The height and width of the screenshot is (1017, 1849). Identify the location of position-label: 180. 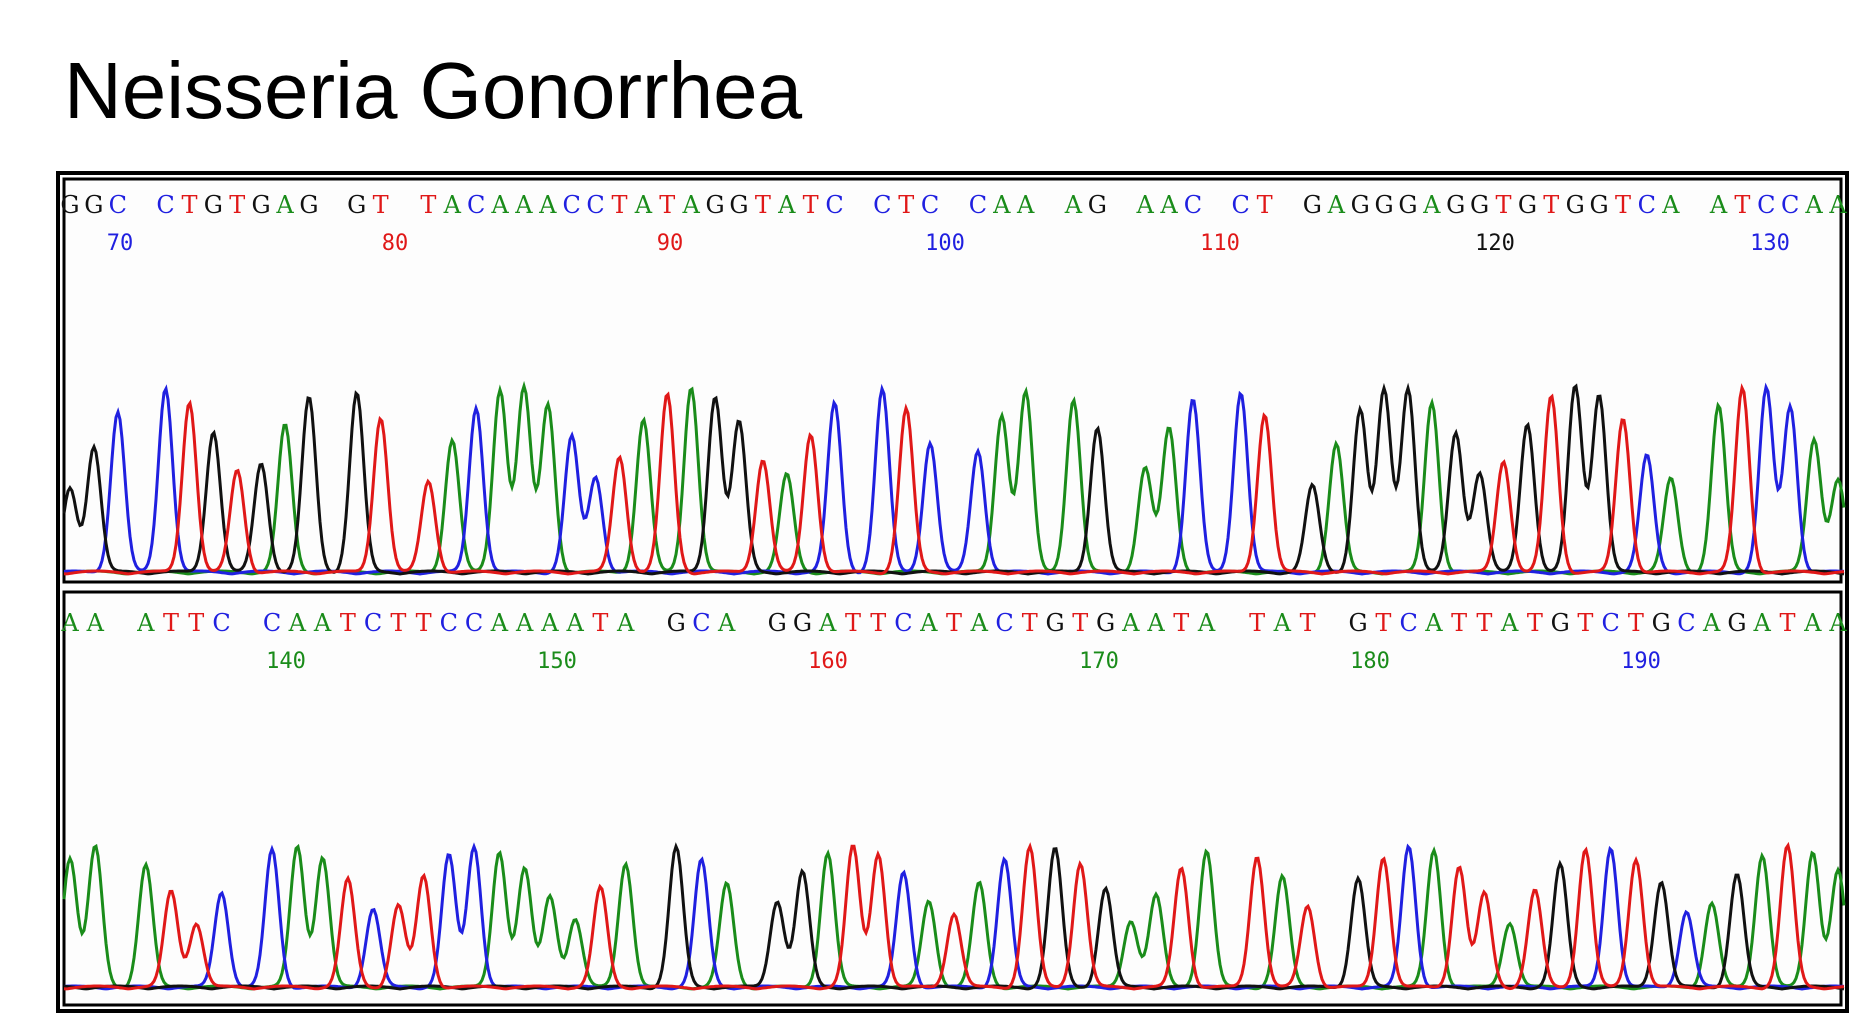
(1370, 661).